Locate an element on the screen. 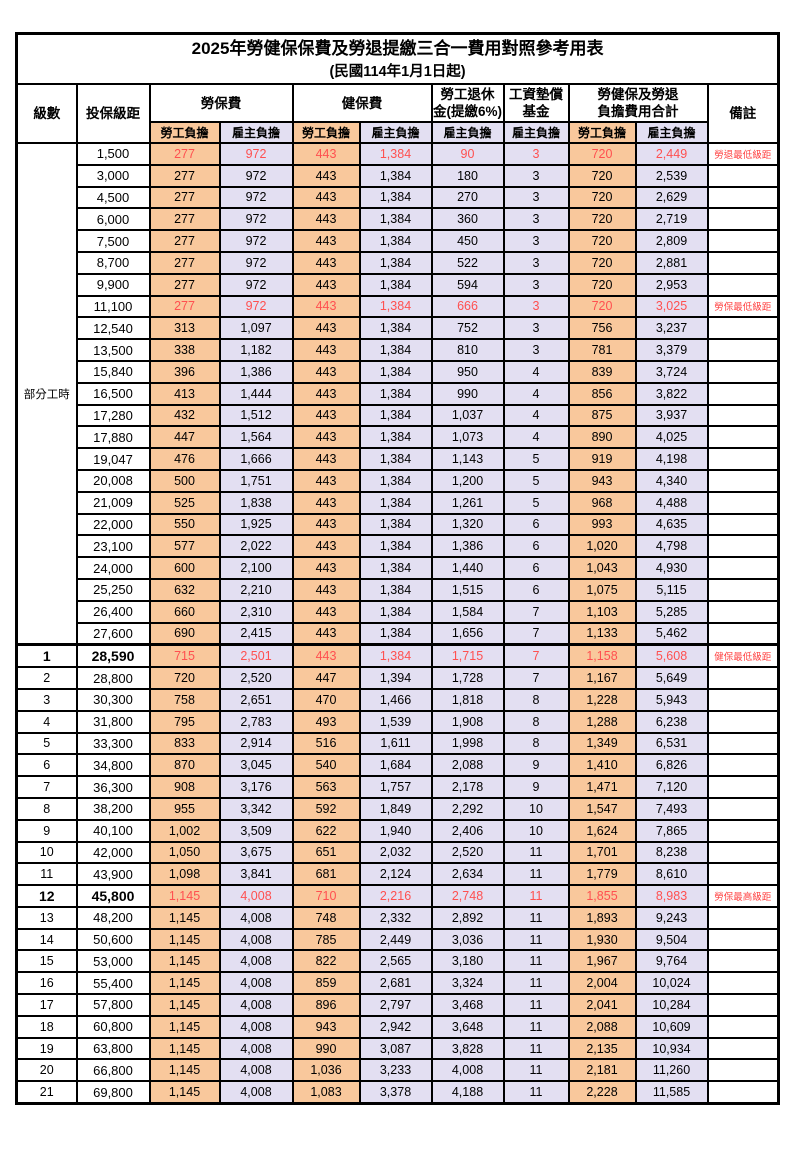 The height and width of the screenshot is (1152, 791). col-header-remark: 備註 is located at coordinates (743, 113).